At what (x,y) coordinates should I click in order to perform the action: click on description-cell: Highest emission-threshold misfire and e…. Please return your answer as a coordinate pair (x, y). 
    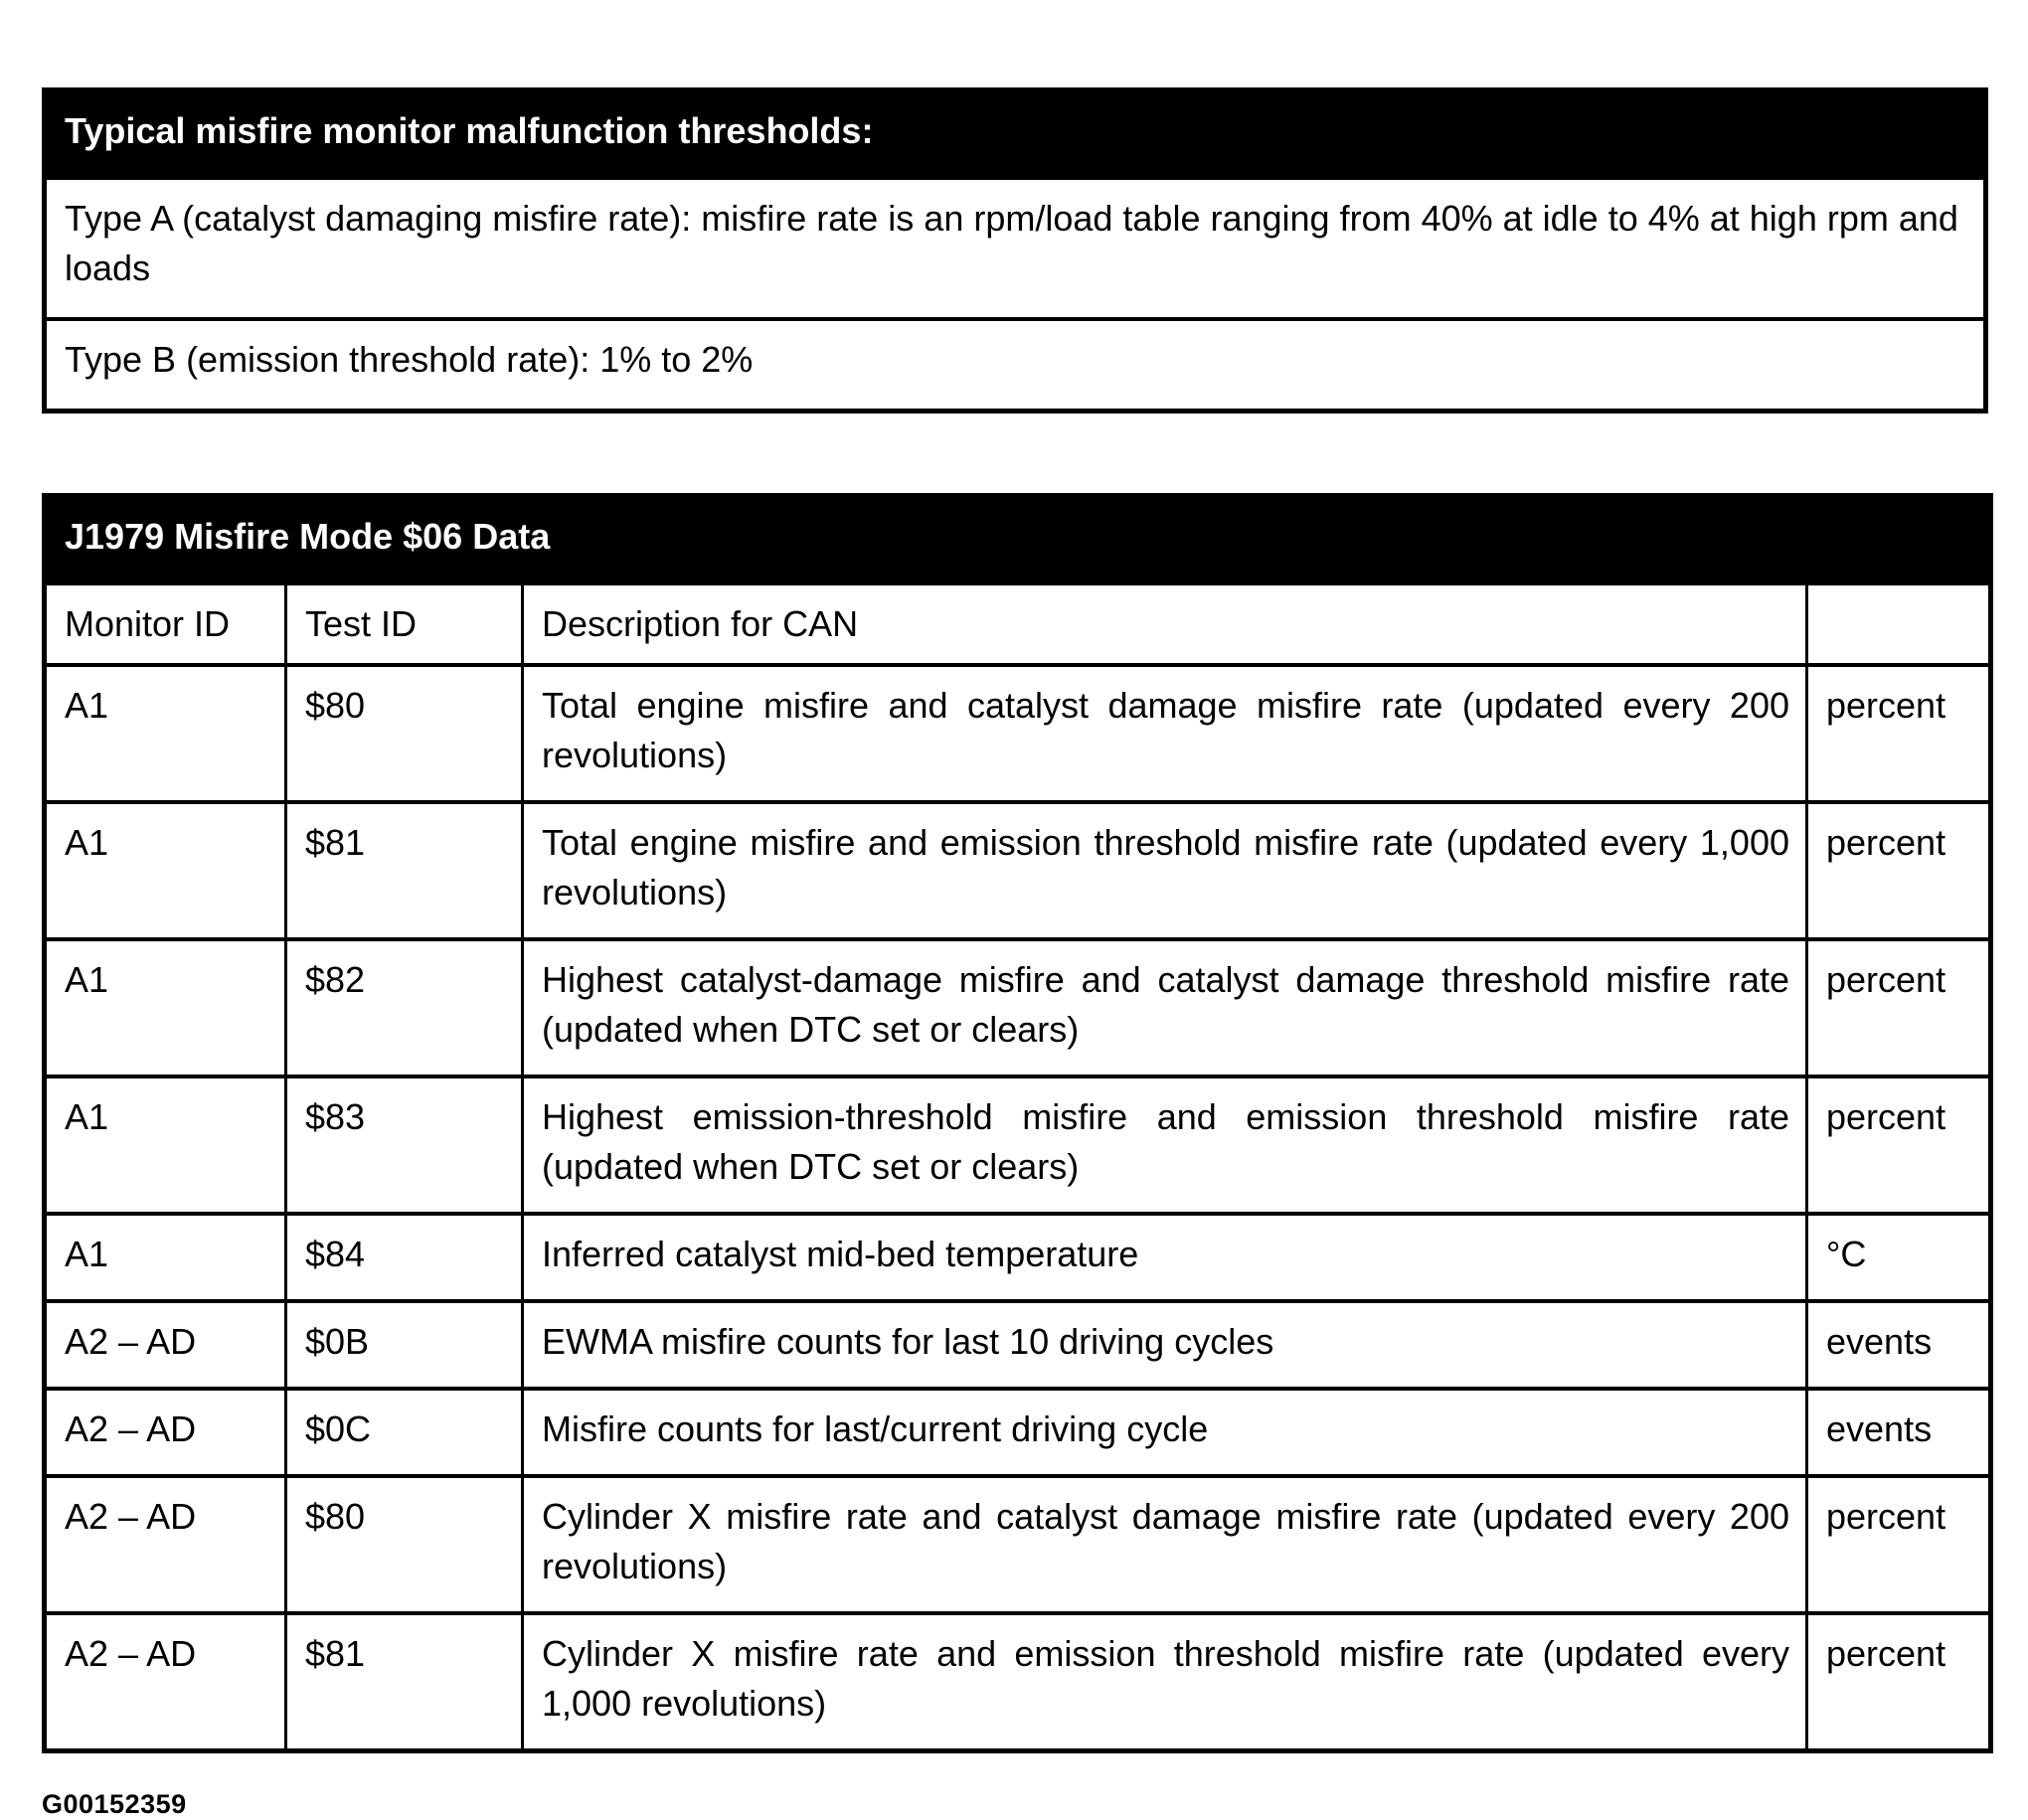
    Looking at the image, I should click on (1164, 1145).